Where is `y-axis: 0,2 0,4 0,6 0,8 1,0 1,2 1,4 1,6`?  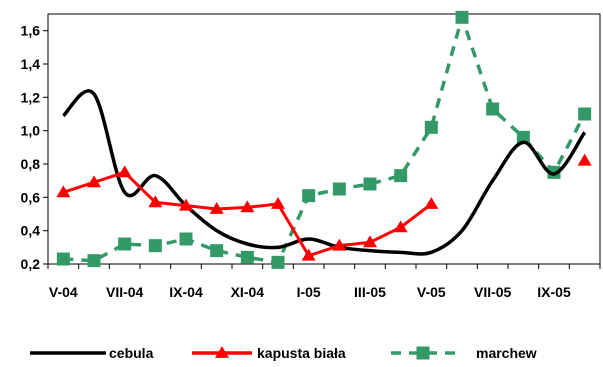
y-axis: 0,2 0,4 0,6 0,8 1,0 1,2 1,4 1,6 is located at coordinates (34, 147).